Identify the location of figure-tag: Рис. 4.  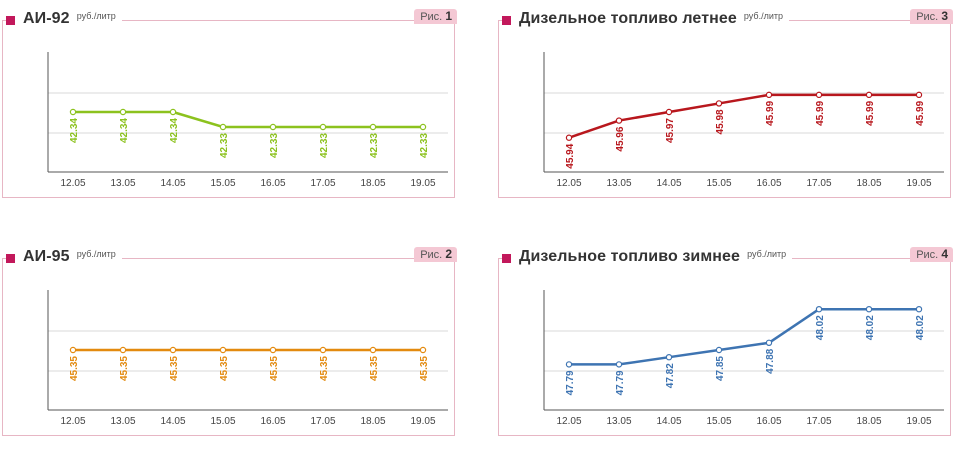
(931, 254).